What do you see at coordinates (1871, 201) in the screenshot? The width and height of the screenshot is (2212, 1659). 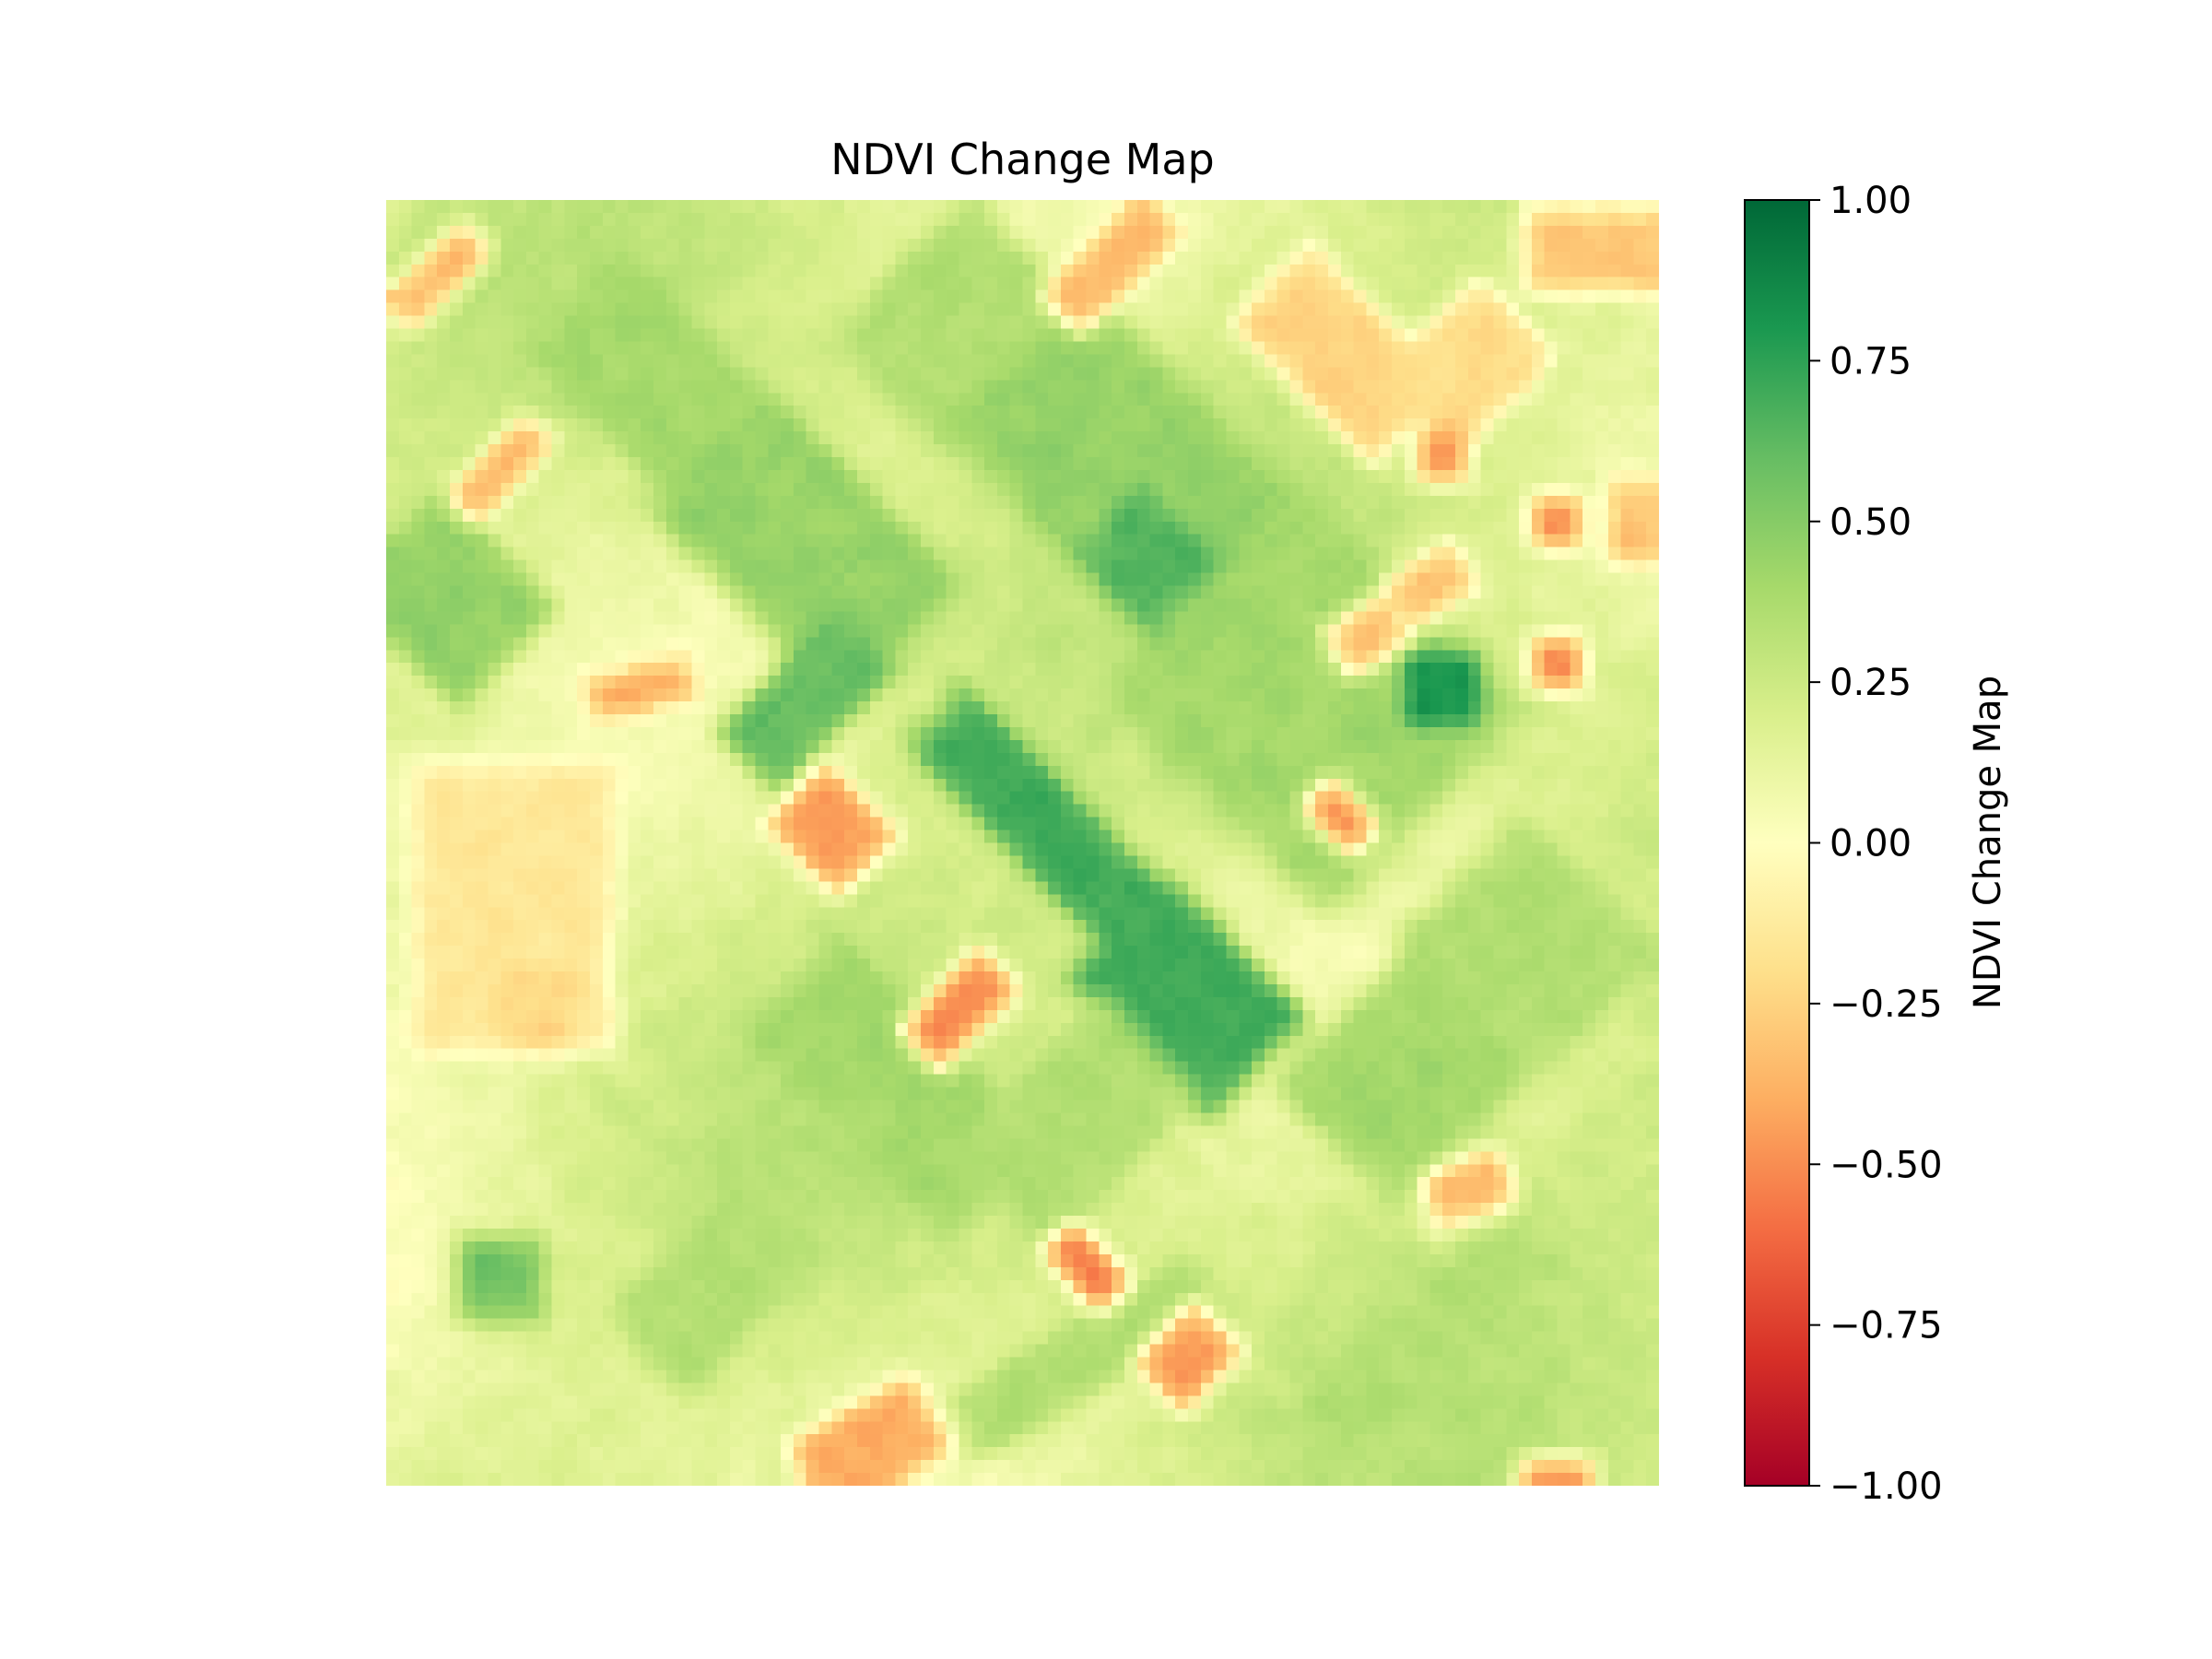 I see `colorbar-tick-label: 1.00` at bounding box center [1871, 201].